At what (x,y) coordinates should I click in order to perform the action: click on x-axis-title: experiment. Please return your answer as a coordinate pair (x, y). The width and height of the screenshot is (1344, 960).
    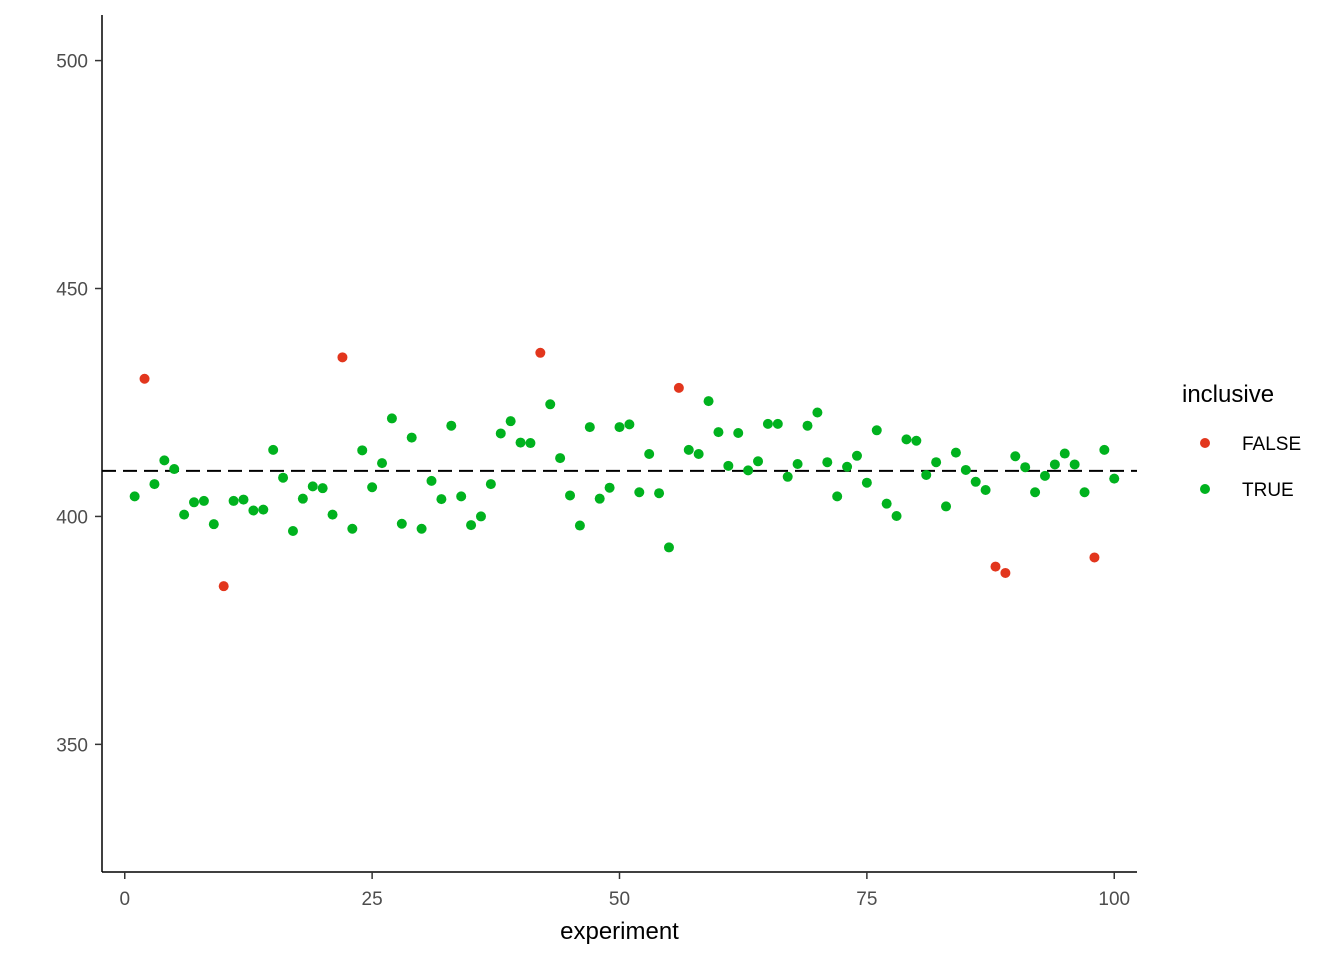
    Looking at the image, I should click on (619, 931).